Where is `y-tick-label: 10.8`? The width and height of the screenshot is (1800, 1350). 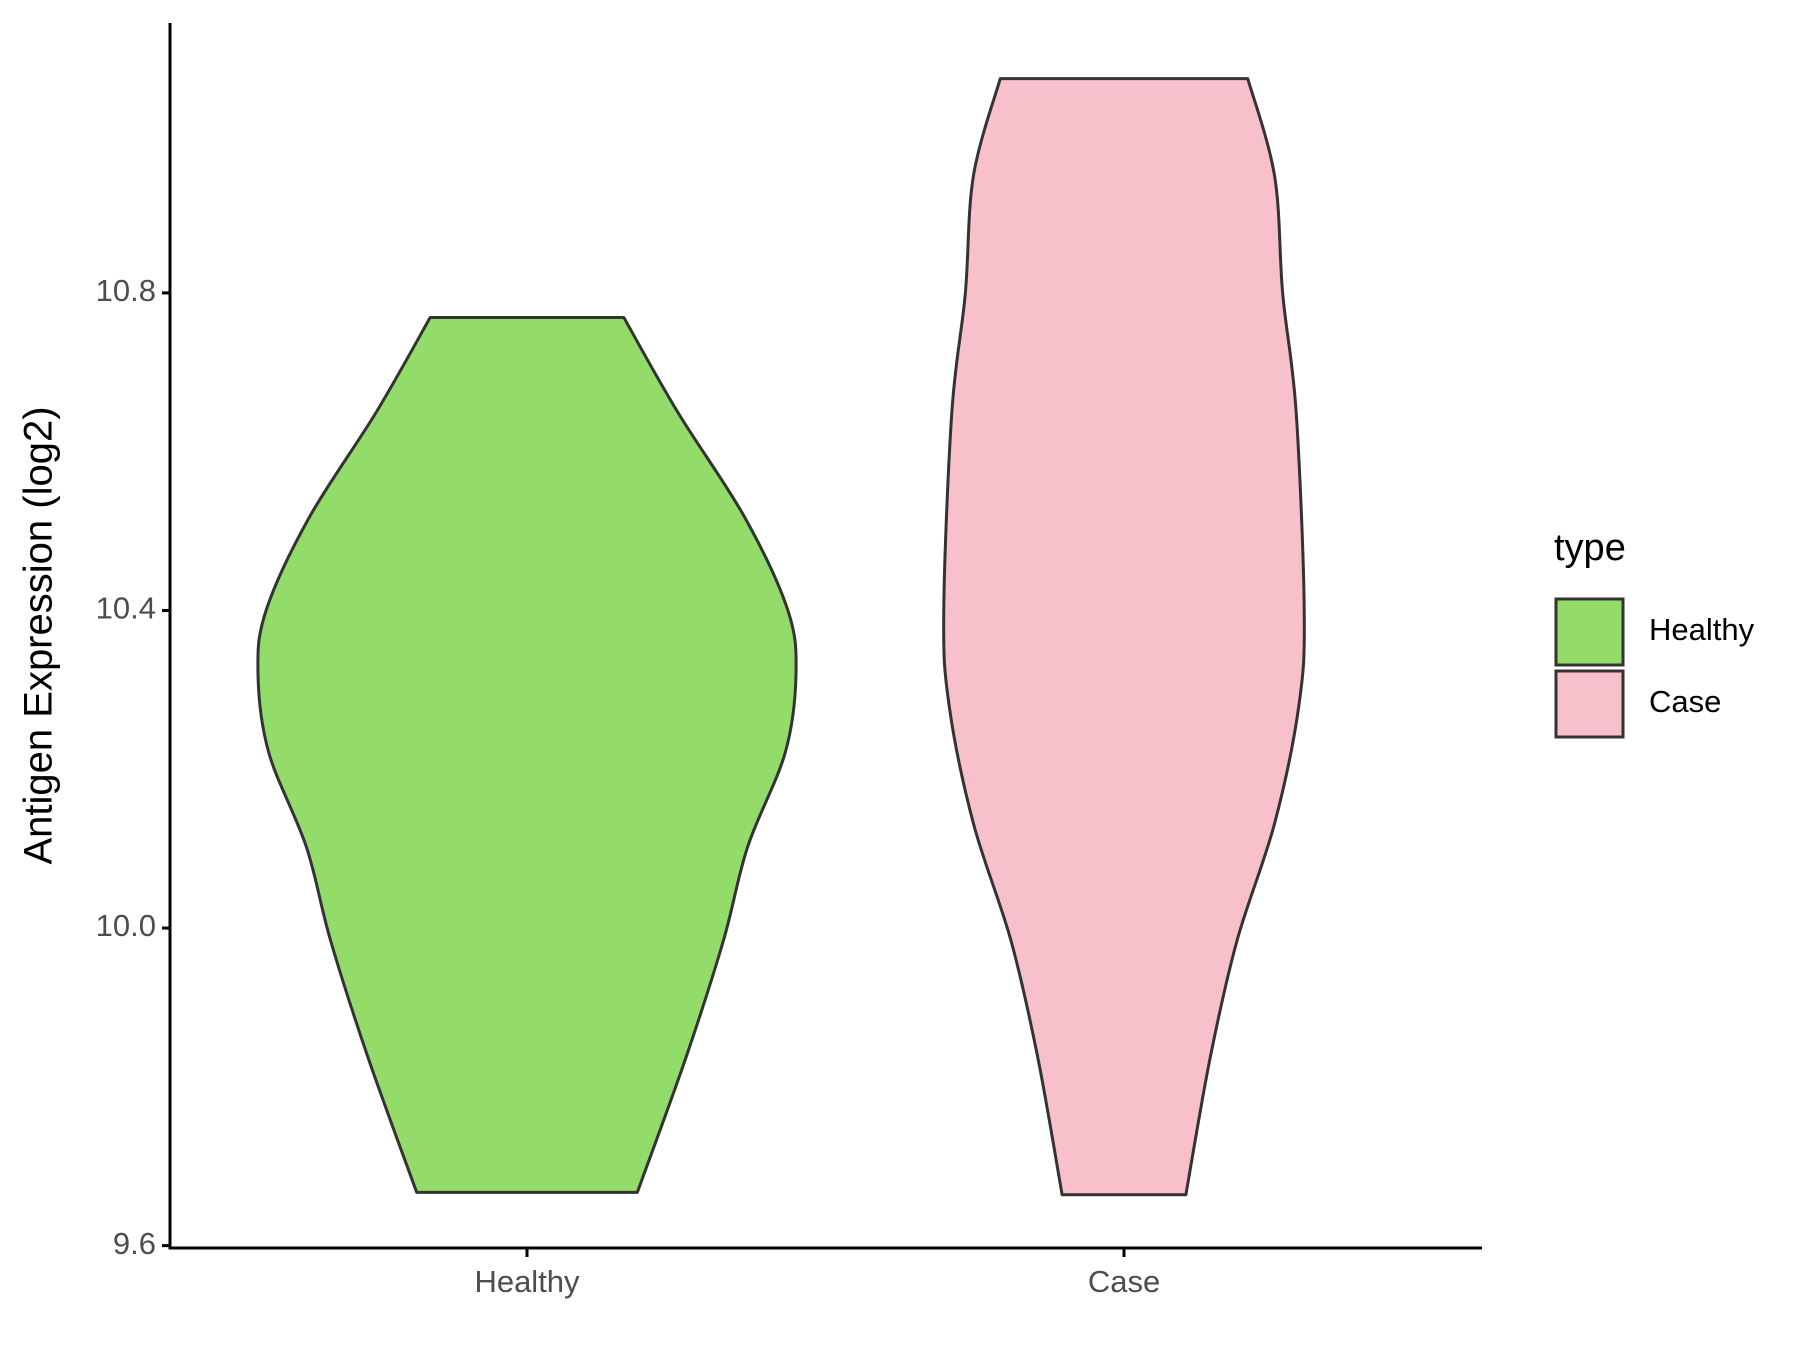
y-tick-label: 10.8 is located at coordinates (126, 290).